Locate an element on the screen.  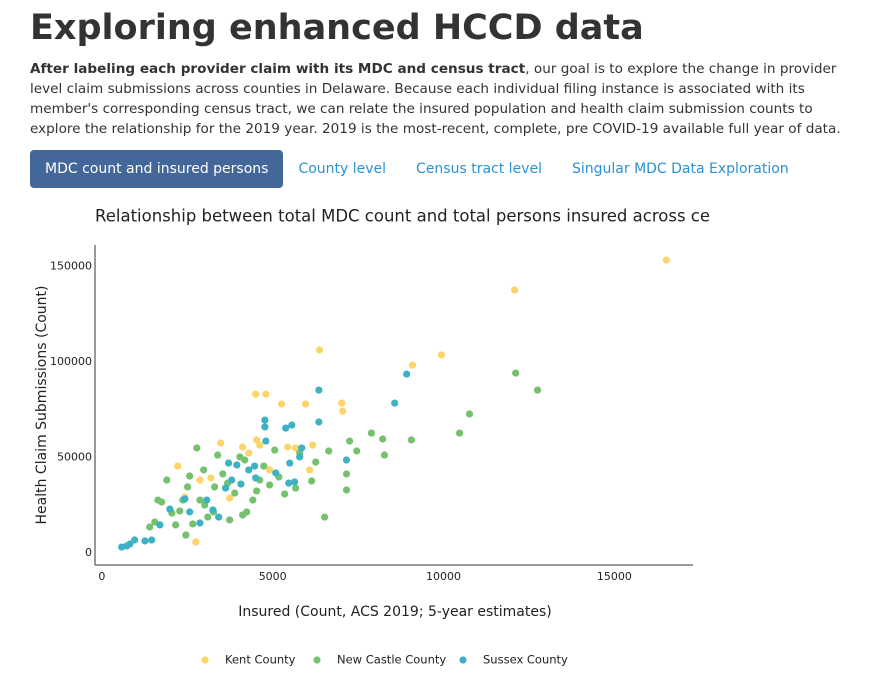
legend-label: New Castle County is located at coordinates (391, 660).